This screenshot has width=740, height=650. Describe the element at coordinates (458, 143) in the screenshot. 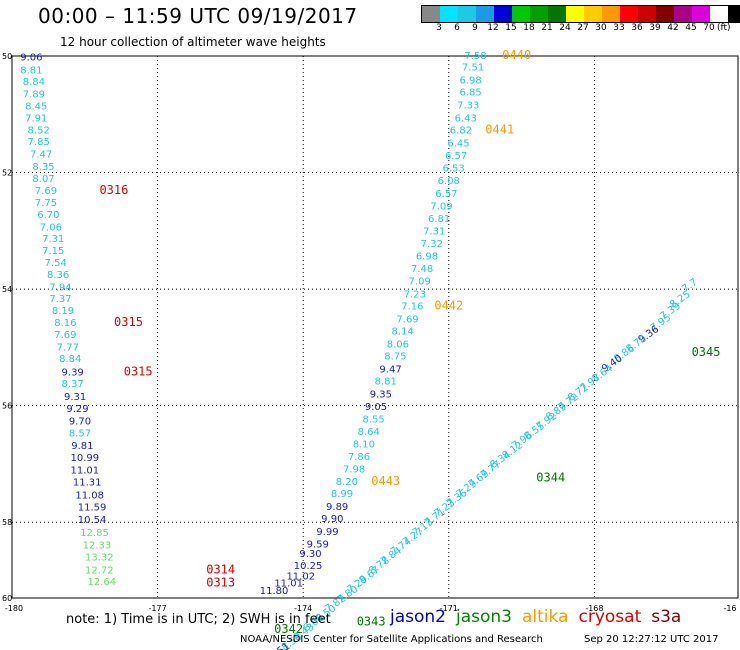

I see `swh-value-label: 6.45` at that location.